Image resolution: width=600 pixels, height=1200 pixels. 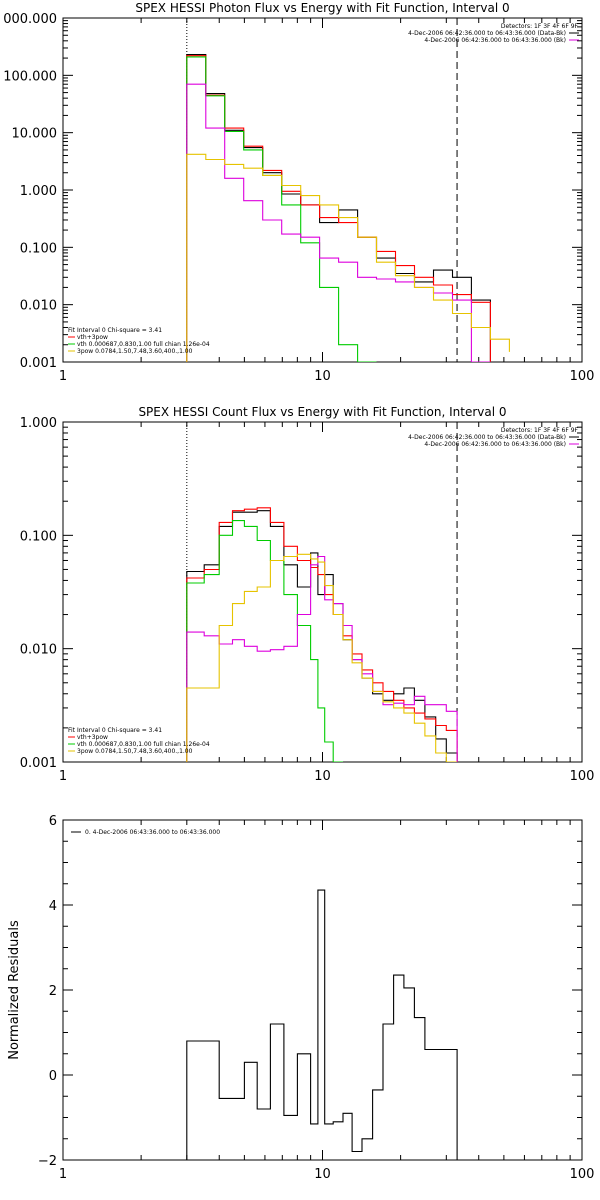 What do you see at coordinates (53, 821) in the screenshot?
I see `y-tick-label: 6` at bounding box center [53, 821].